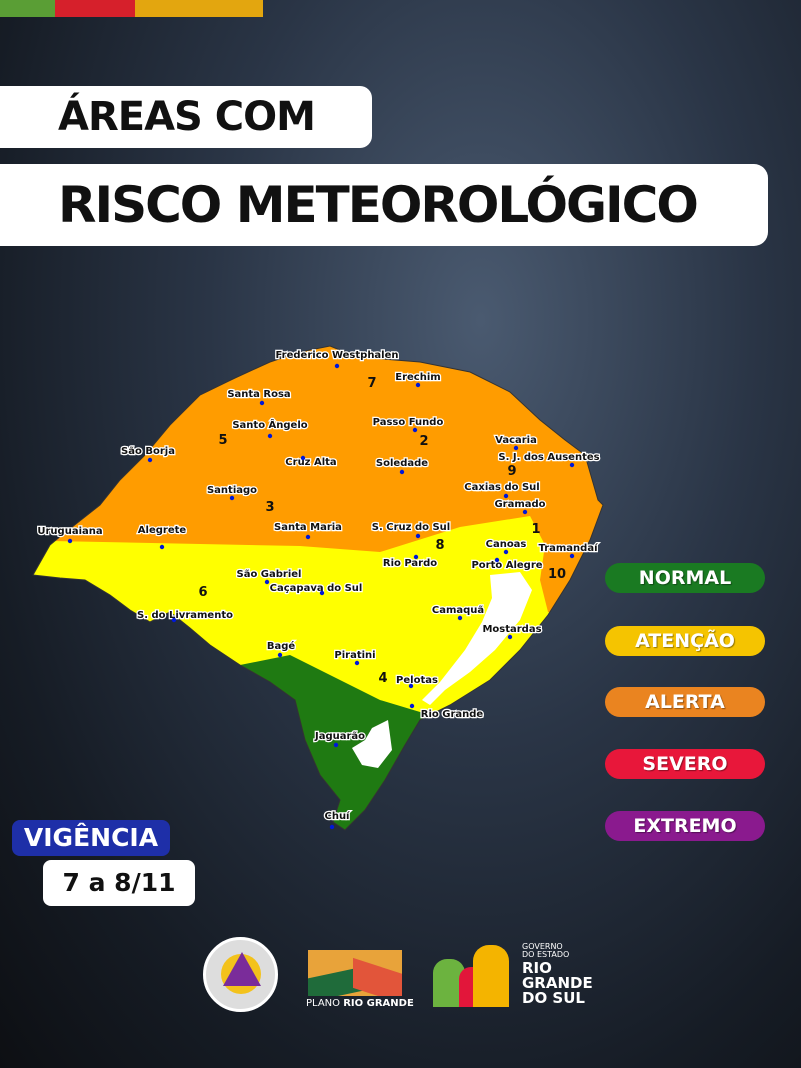  Describe the element at coordinates (269, 574) in the screenshot. I see `city-label: São Gabriel` at that location.